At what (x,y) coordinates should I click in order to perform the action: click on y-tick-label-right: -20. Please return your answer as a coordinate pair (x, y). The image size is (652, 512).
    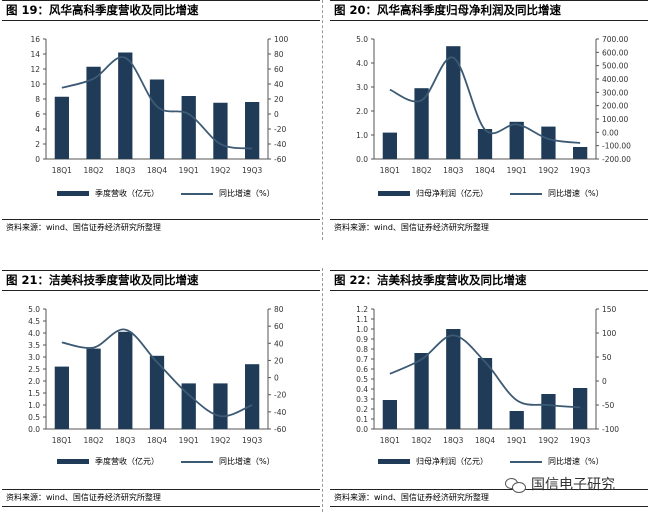
    Looking at the image, I should click on (280, 395).